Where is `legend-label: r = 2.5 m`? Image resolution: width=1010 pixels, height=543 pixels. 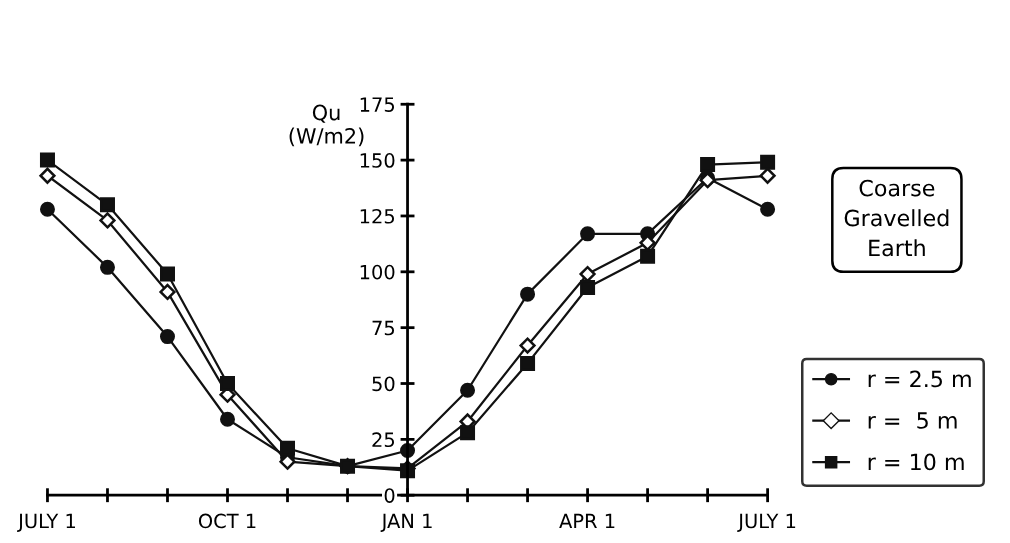
legend-label: r = 2.5 m is located at coordinates (919, 379).